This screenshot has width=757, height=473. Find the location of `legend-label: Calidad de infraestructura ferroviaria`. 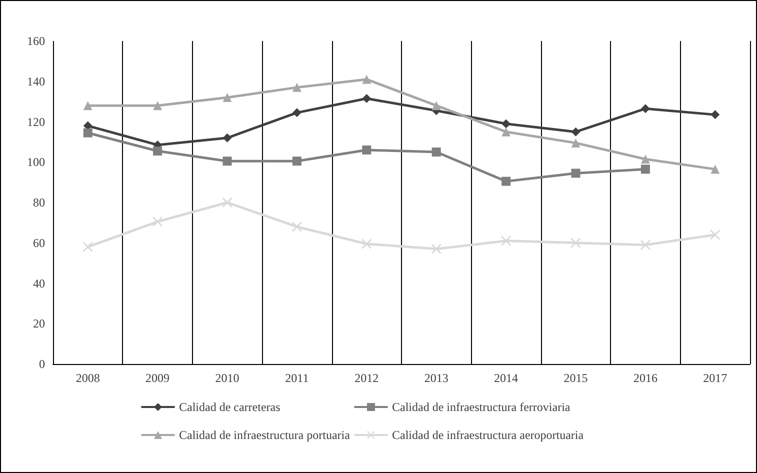

legend-label: Calidad de infraestructura ferroviaria is located at coordinates (481, 407).